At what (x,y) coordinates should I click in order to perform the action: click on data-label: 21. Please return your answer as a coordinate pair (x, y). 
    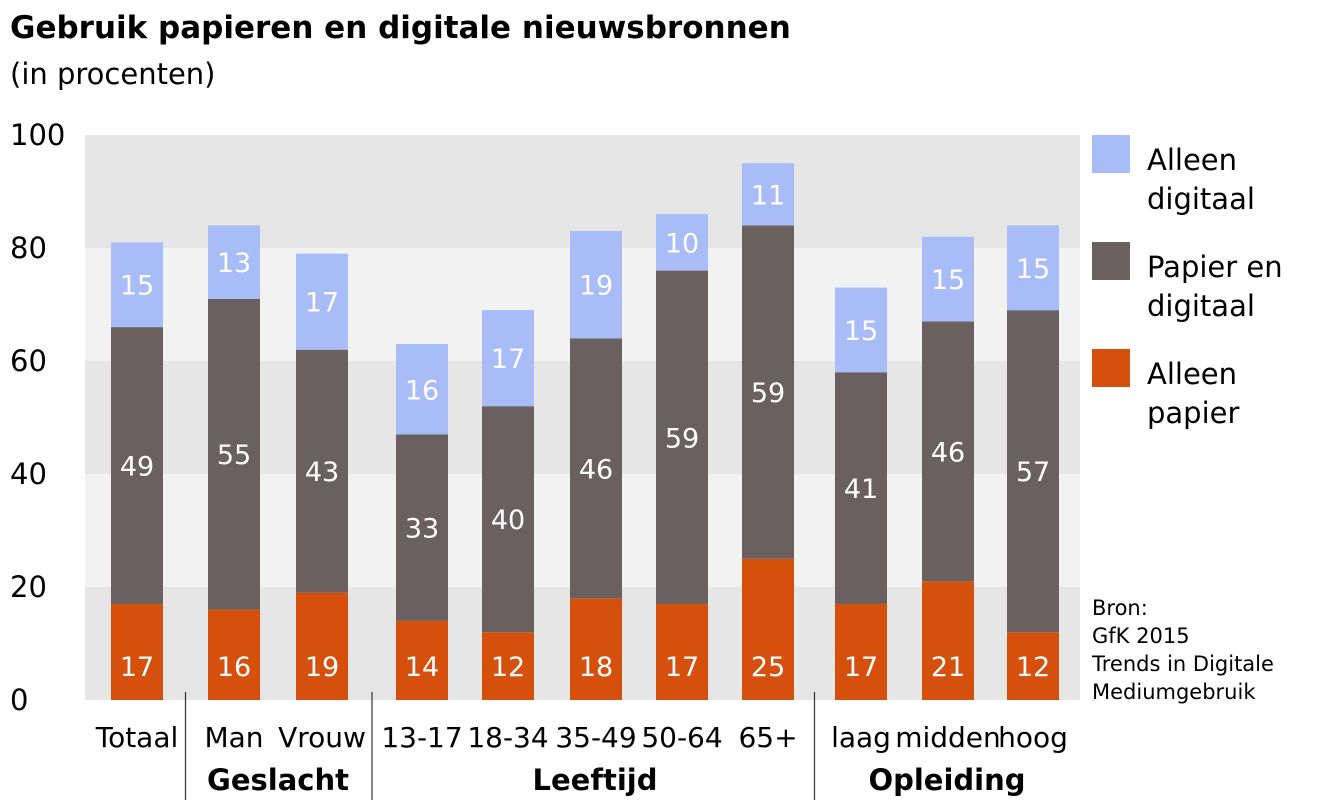
    Looking at the image, I should click on (948, 667).